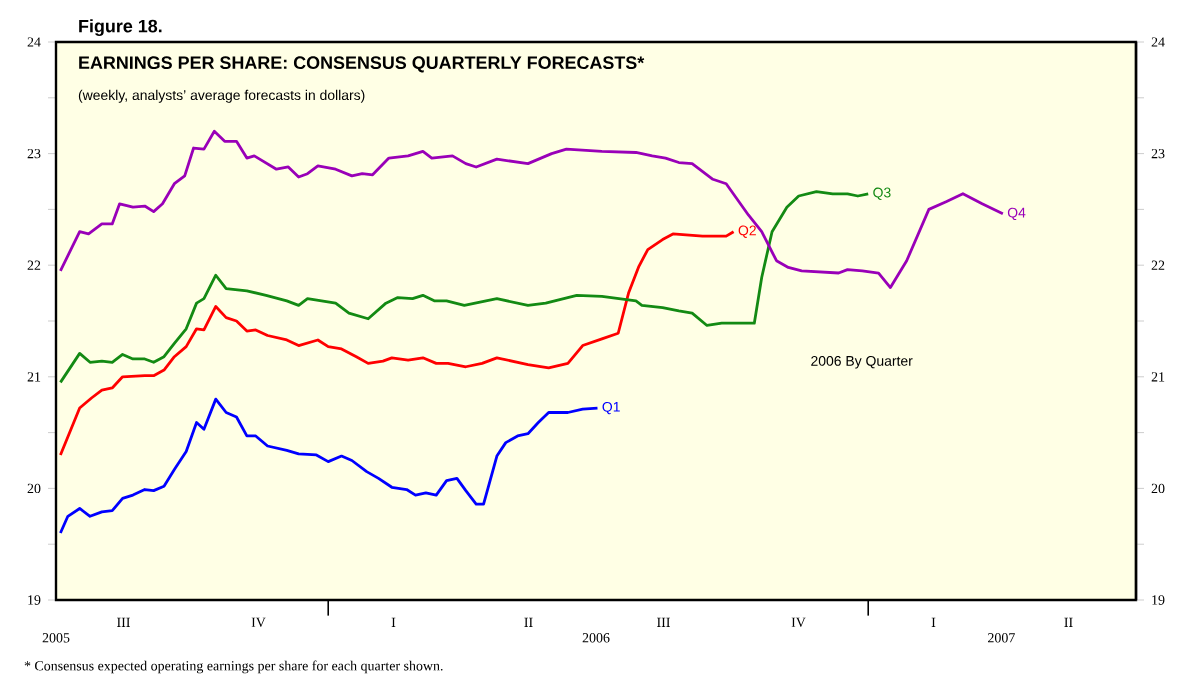 The width and height of the screenshot is (1190, 688). Describe the element at coordinates (329, 466) in the screenshot. I see `line-series` at that location.